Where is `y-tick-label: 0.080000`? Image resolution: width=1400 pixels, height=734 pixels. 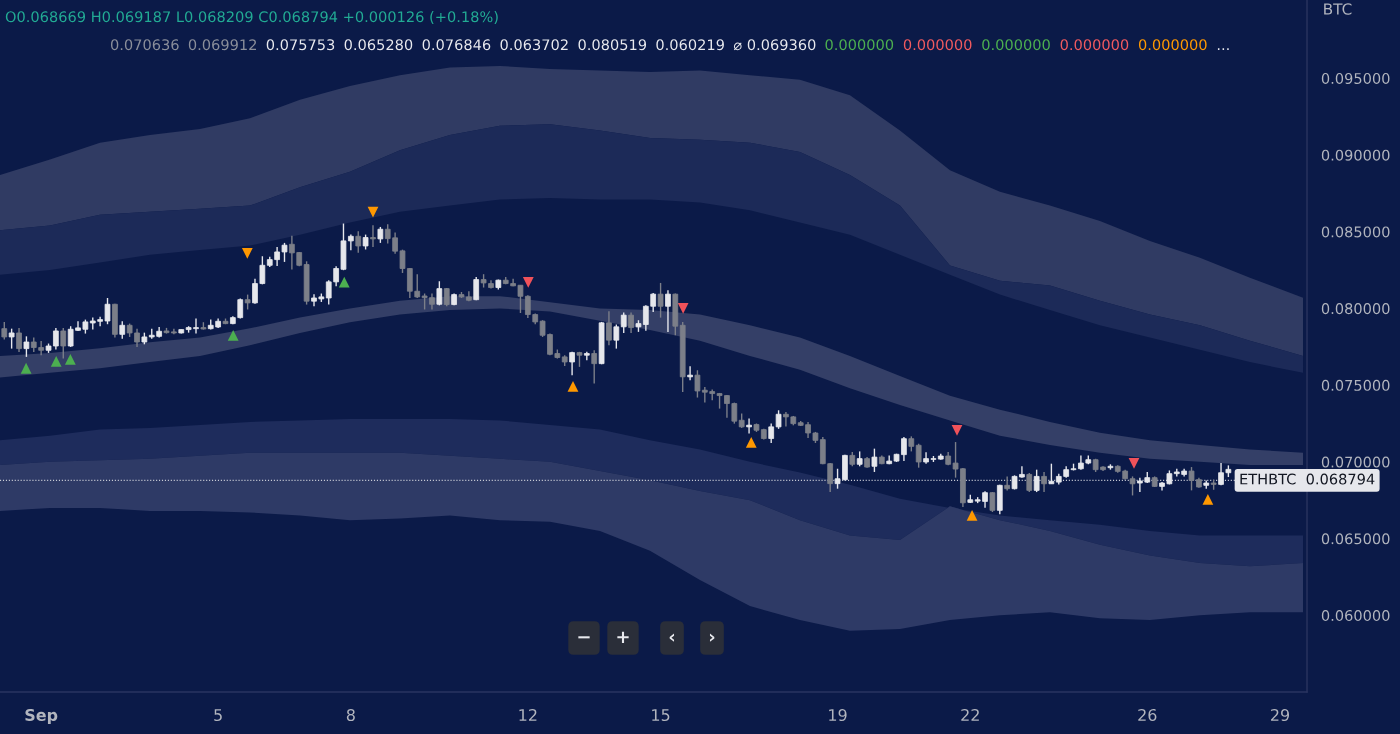 y-tick-label: 0.080000 is located at coordinates (1355, 309).